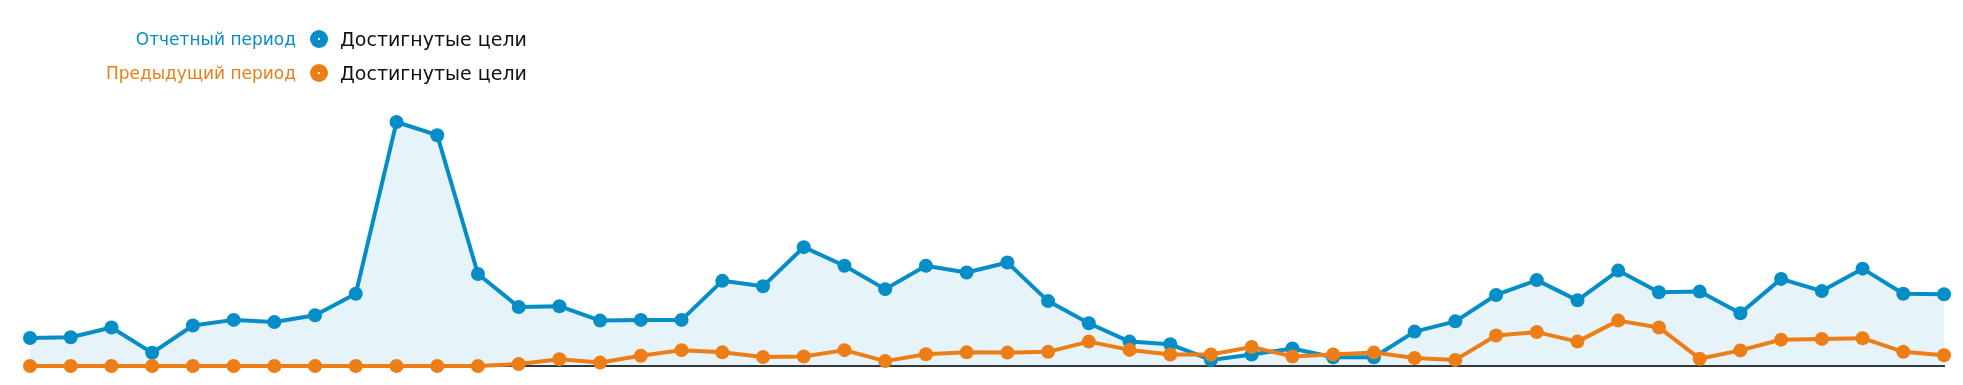 Image resolution: width=1963 pixels, height=385 pixels. What do you see at coordinates (200, 73) in the screenshot?
I see `text: Предыдущий период` at bounding box center [200, 73].